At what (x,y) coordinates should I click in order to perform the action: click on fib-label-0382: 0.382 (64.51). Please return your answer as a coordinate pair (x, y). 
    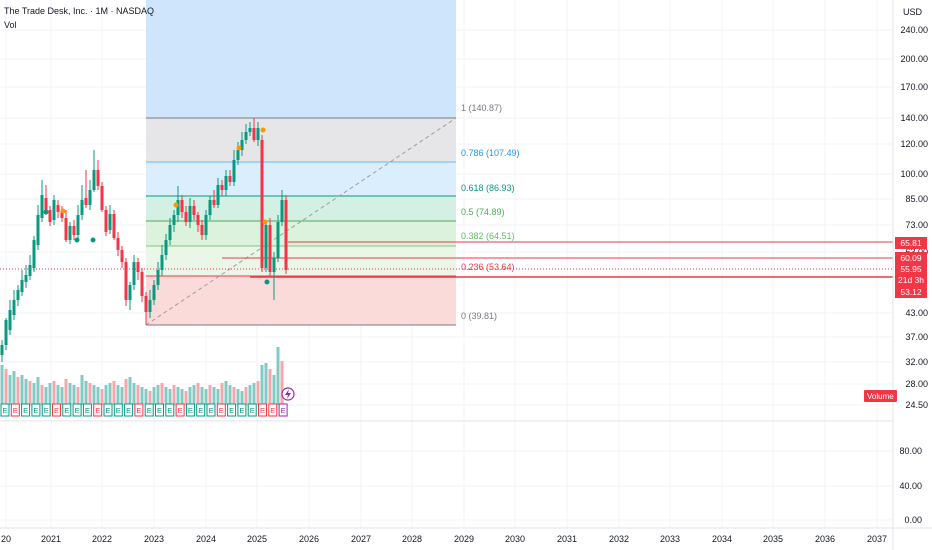
    Looking at the image, I should click on (488, 236).